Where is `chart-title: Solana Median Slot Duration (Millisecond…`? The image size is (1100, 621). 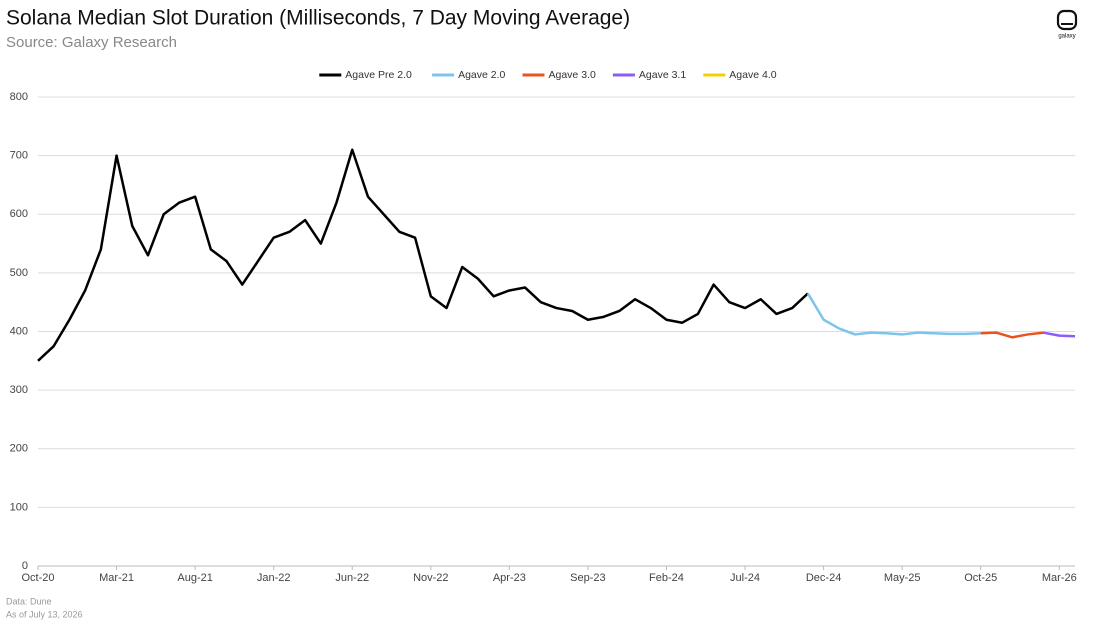 chart-title: Solana Median Slot Duration (Millisecond… is located at coordinates (318, 18).